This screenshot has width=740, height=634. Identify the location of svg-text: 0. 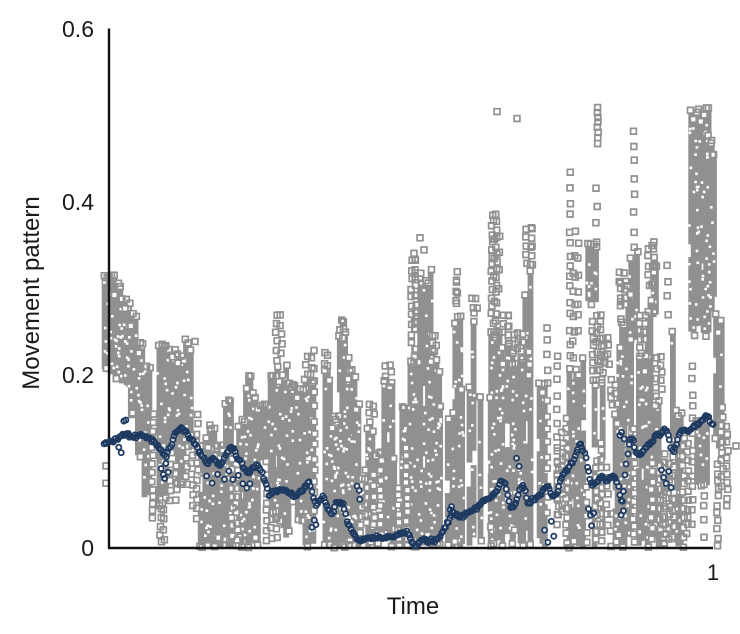
(87, 548).